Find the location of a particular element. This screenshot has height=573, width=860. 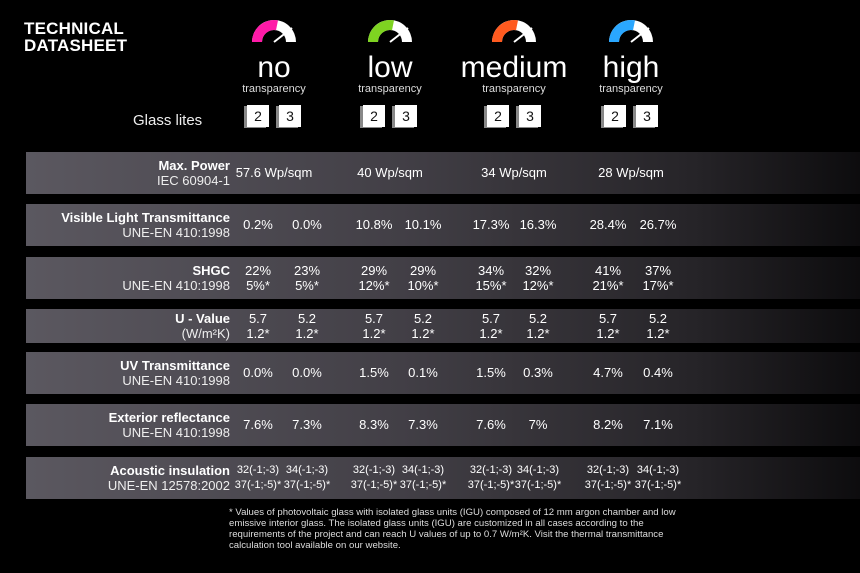

spec-value-primary: 29% is located at coordinates (423, 270).